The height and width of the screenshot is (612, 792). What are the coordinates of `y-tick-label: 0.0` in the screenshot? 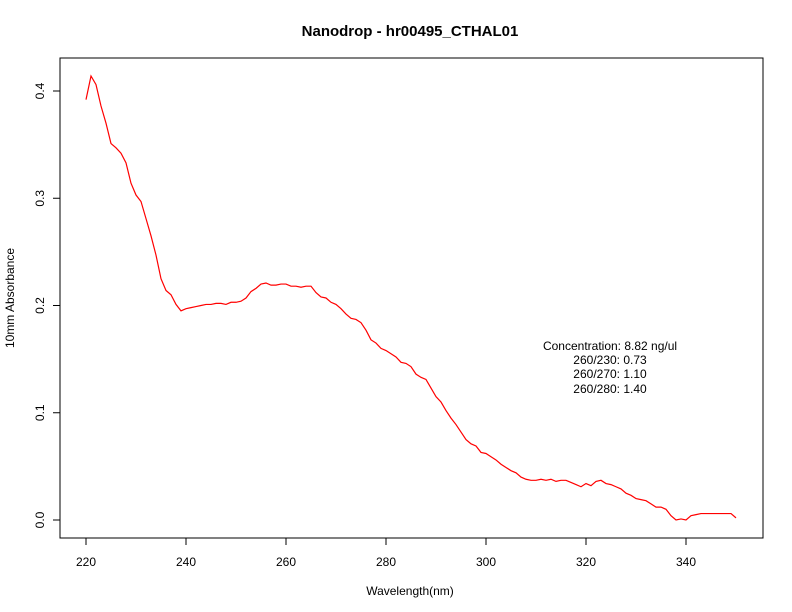 It's located at (40, 519).